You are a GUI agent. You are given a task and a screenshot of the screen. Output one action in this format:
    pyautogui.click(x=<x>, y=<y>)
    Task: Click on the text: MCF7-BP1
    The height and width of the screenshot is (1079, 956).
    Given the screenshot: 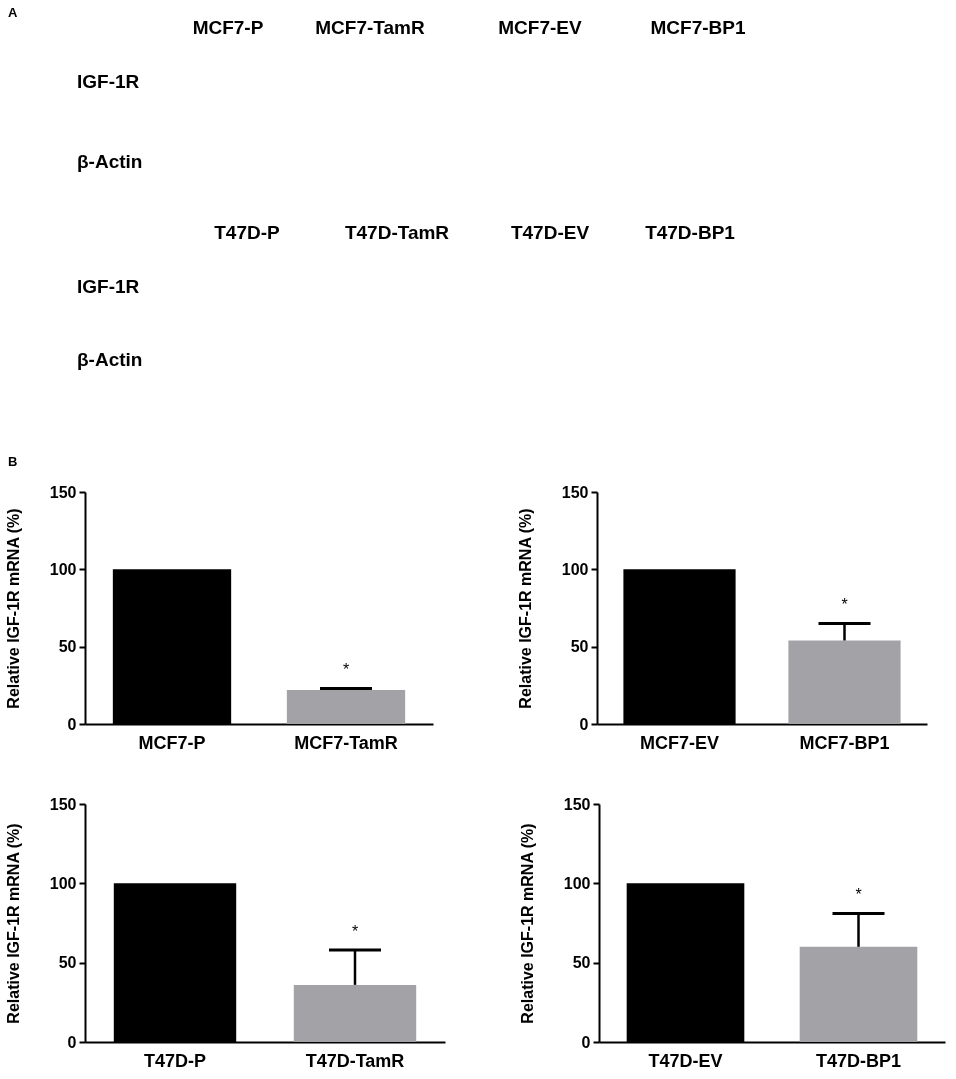 What is the action you would take?
    pyautogui.click(x=698, y=27)
    